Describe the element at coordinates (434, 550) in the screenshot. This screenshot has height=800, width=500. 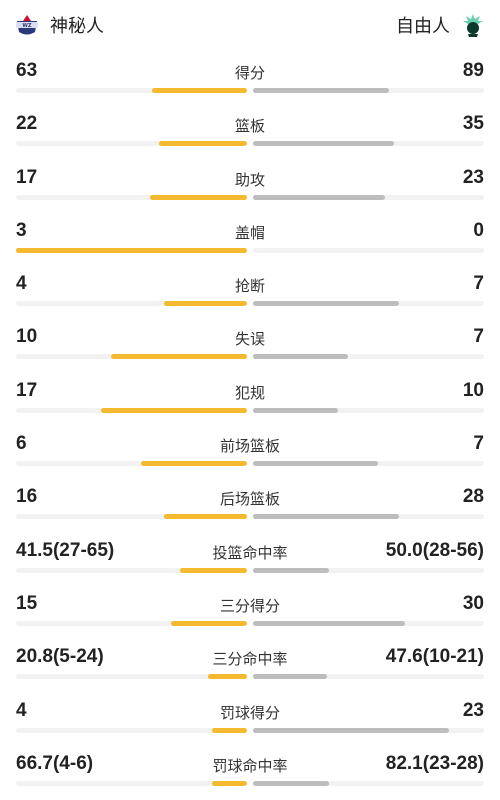
I see `away-stat-value: 50.0(28-56)` at that location.